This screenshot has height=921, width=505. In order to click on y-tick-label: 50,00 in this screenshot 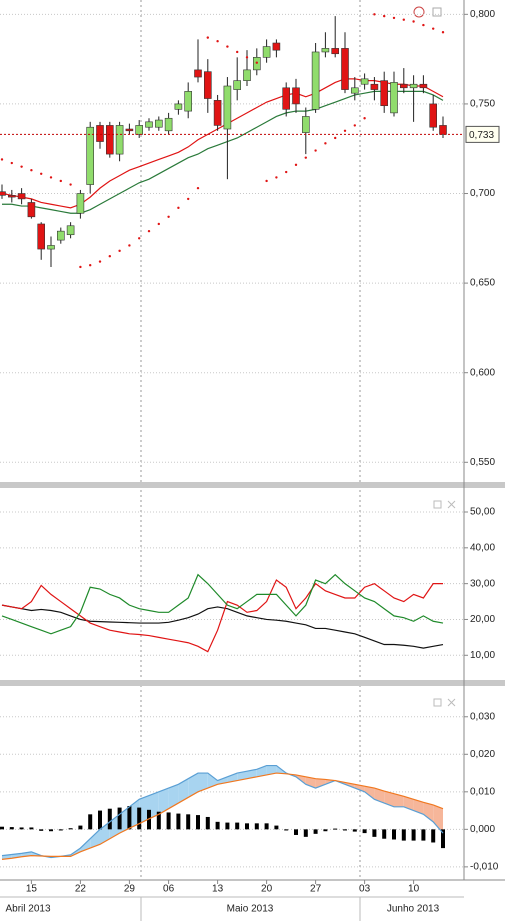, I will do `click(482, 512)`.